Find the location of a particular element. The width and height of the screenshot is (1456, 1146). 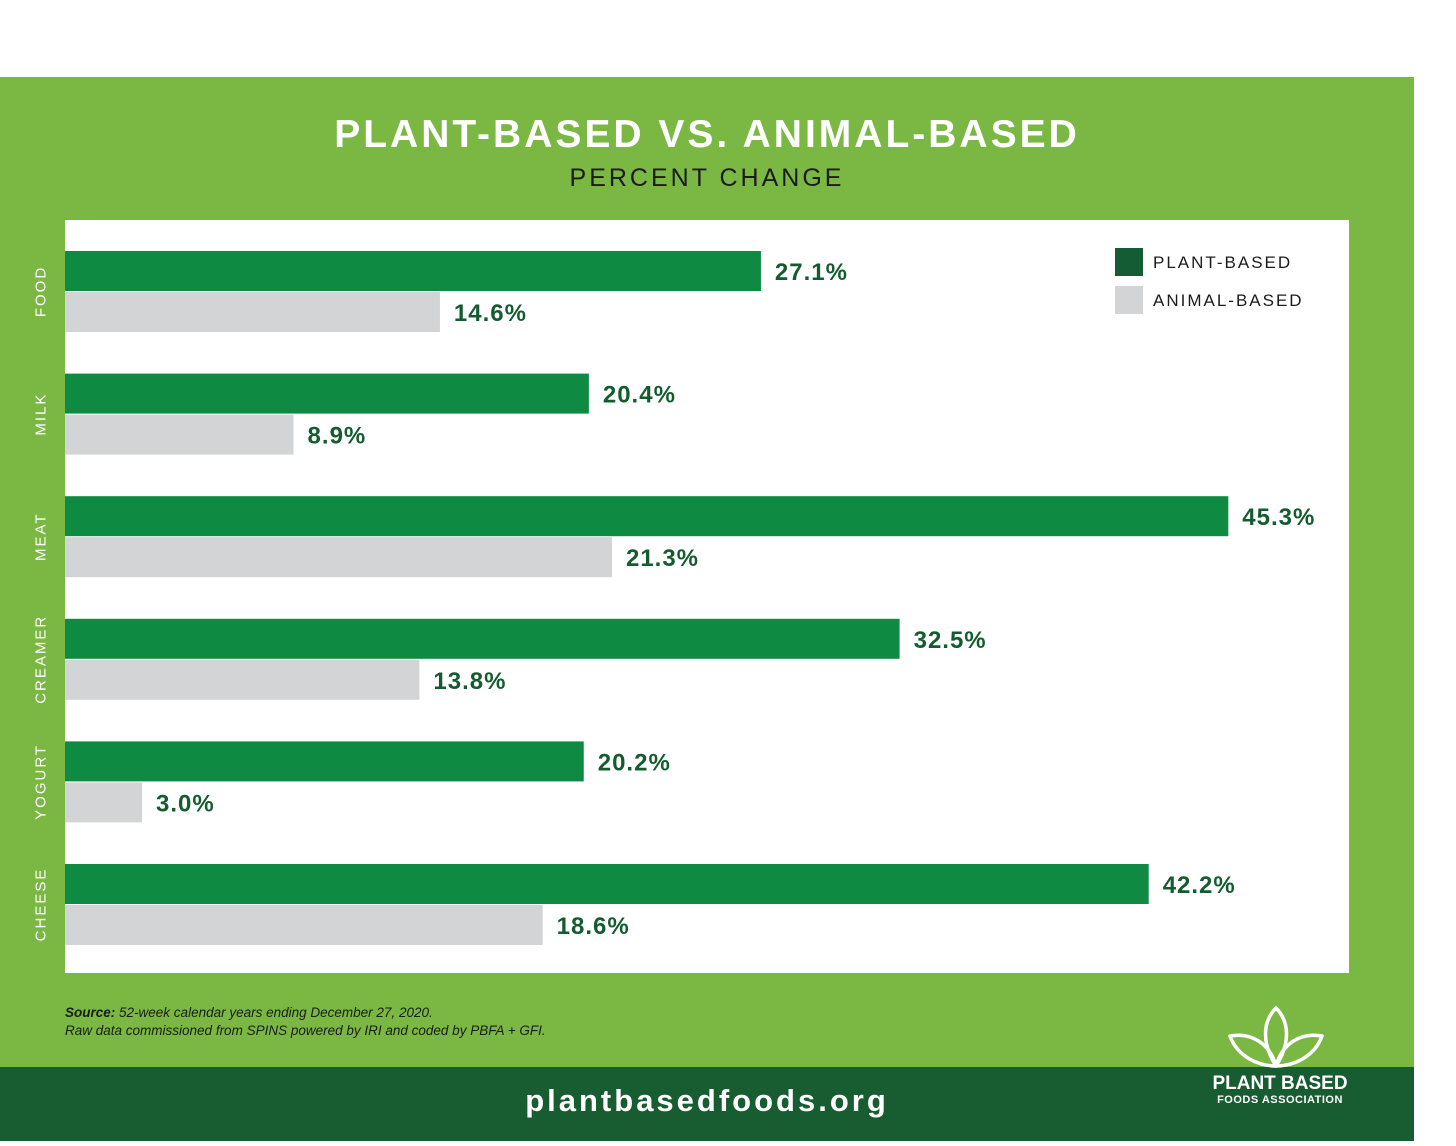

plant-bar-food is located at coordinates (413, 271).